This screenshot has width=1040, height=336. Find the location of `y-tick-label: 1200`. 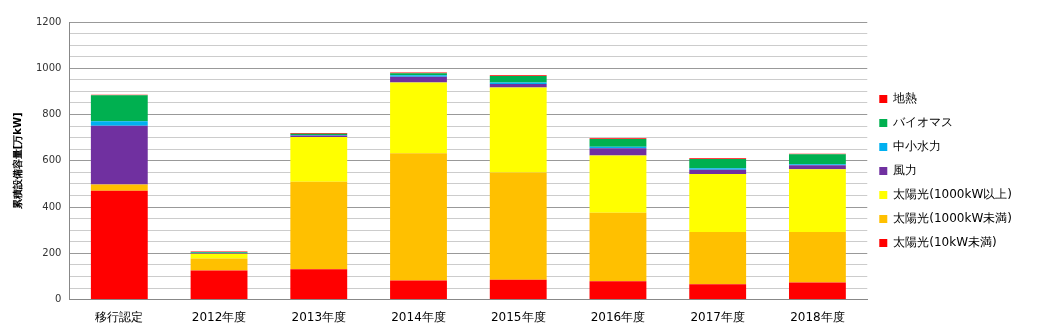

y-tick-label: 1200 is located at coordinates (49, 21).